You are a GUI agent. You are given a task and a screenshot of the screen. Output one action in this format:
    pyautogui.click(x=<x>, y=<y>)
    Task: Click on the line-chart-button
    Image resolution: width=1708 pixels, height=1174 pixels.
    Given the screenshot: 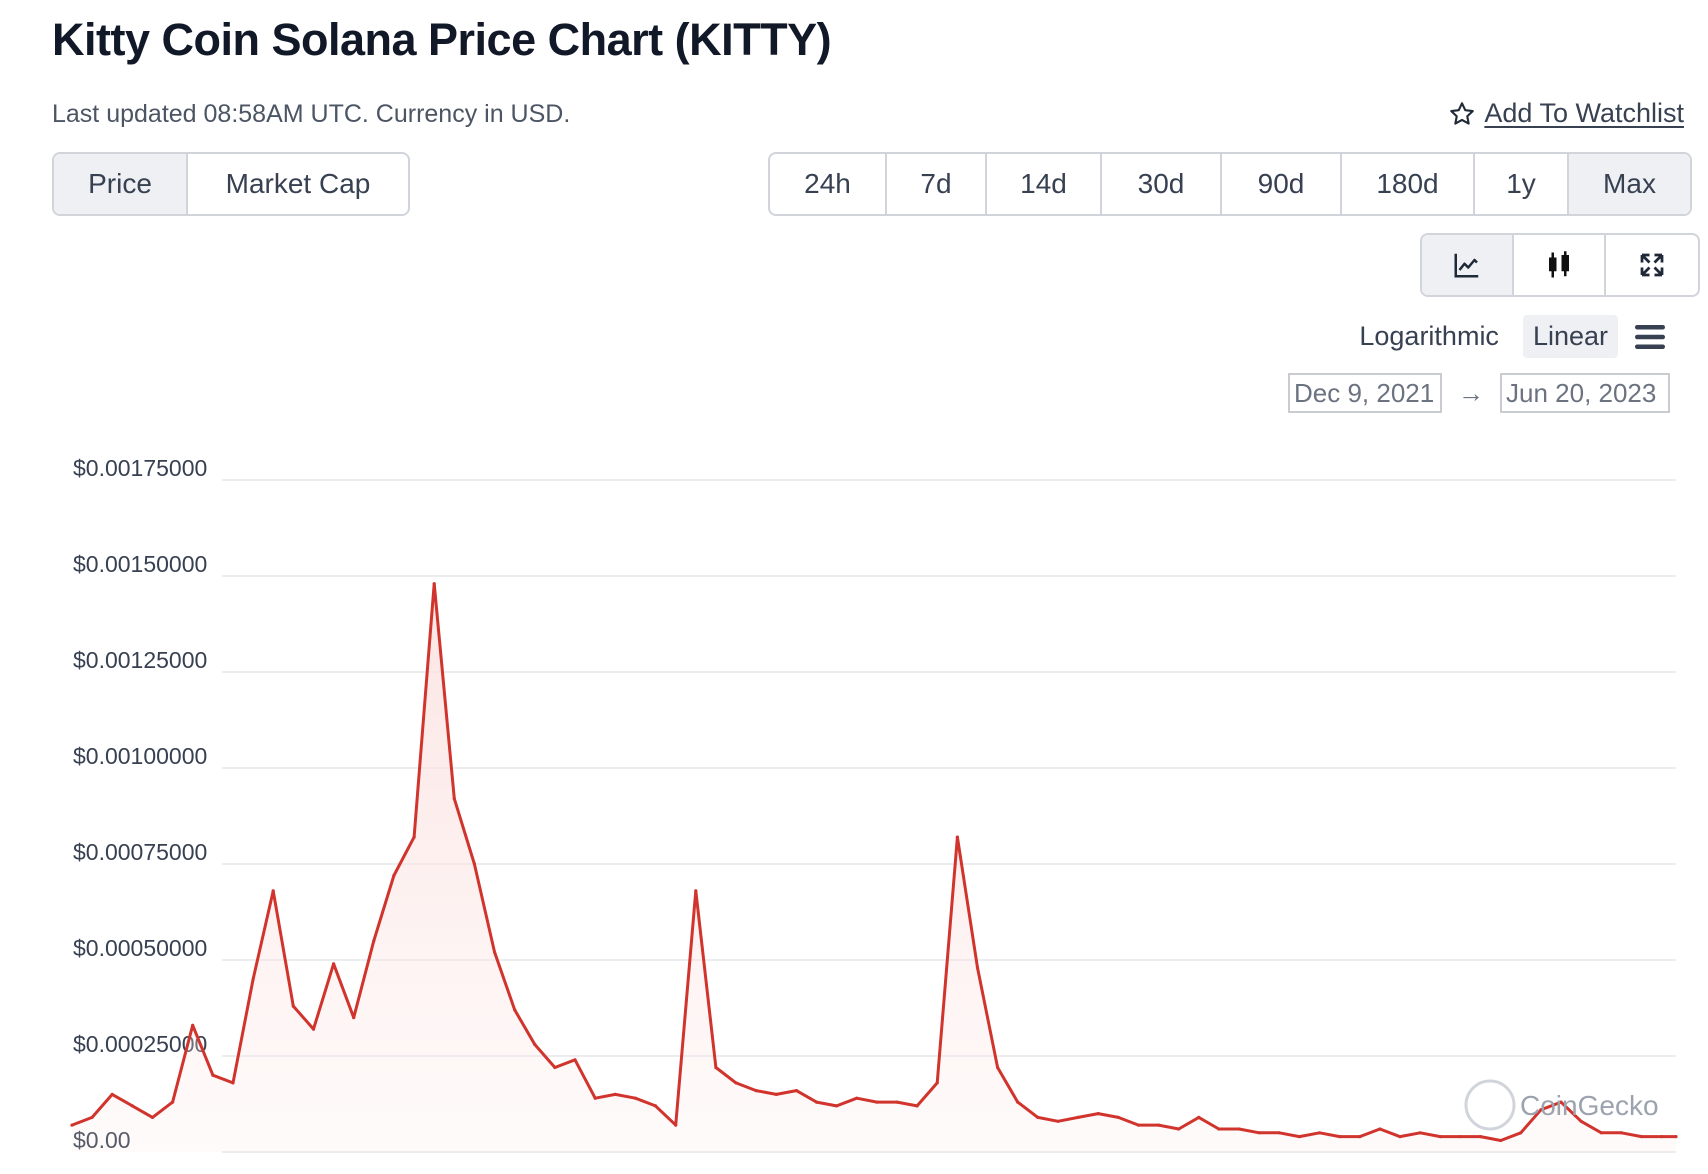 What is the action you would take?
    pyautogui.click(x=1468, y=265)
    